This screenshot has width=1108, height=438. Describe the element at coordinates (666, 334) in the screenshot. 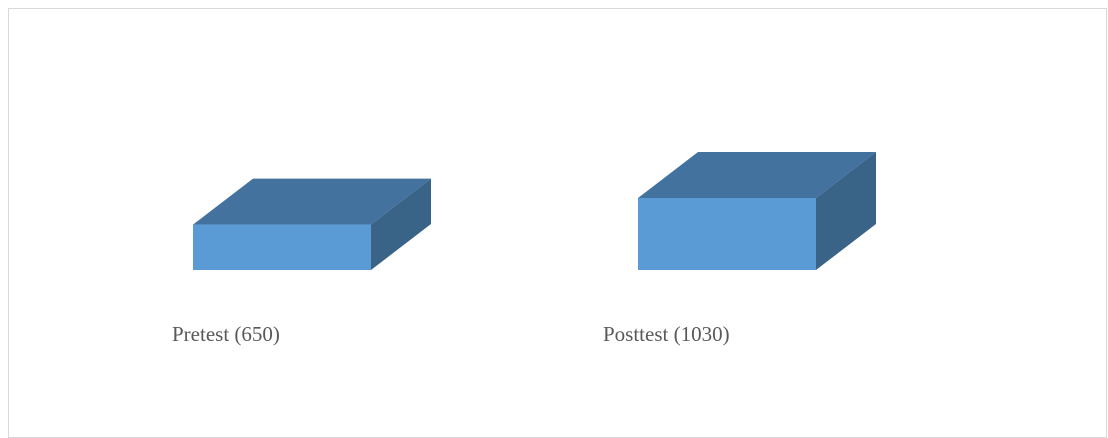

I see `category-label-2: Posttest (1030)` at that location.